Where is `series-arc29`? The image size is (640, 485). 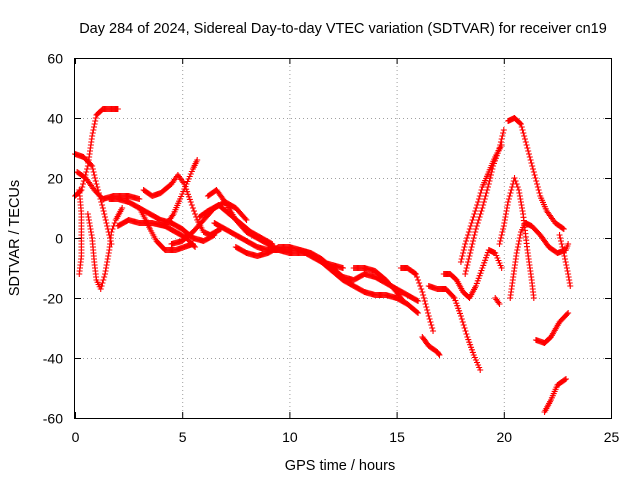 series-arc29 is located at coordinates (552, 328).